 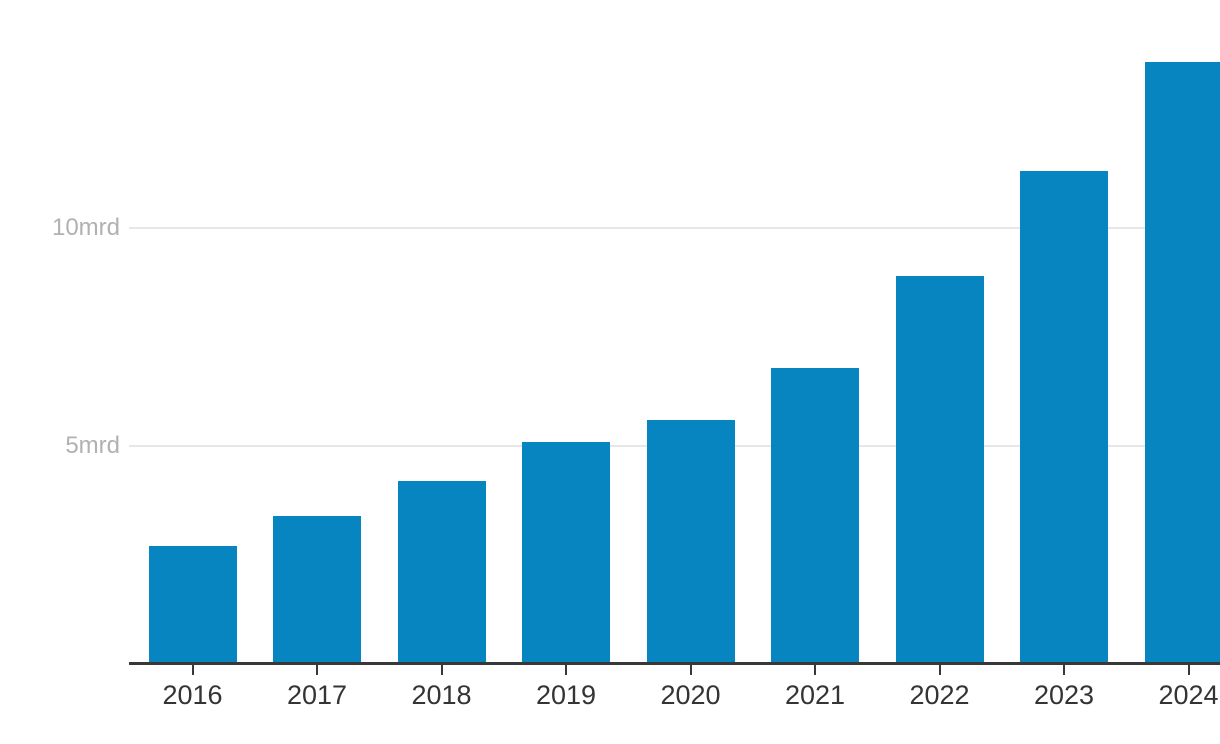 I want to click on y-axis-label-5mrd: 5mrd, so click(x=80, y=446).